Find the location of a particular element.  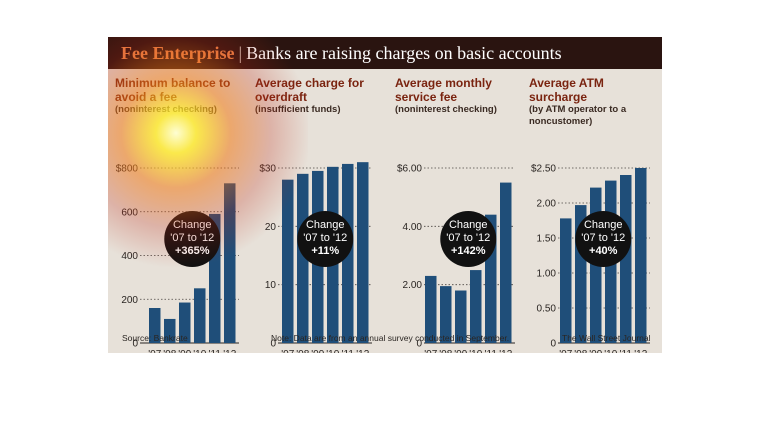

source-note: Source: Bankrate is located at coordinates (155, 338).